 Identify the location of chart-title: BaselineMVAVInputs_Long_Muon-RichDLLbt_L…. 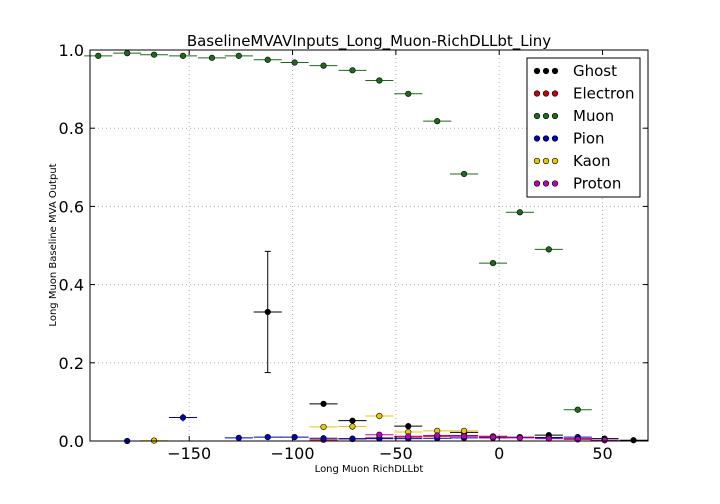
(369, 41).